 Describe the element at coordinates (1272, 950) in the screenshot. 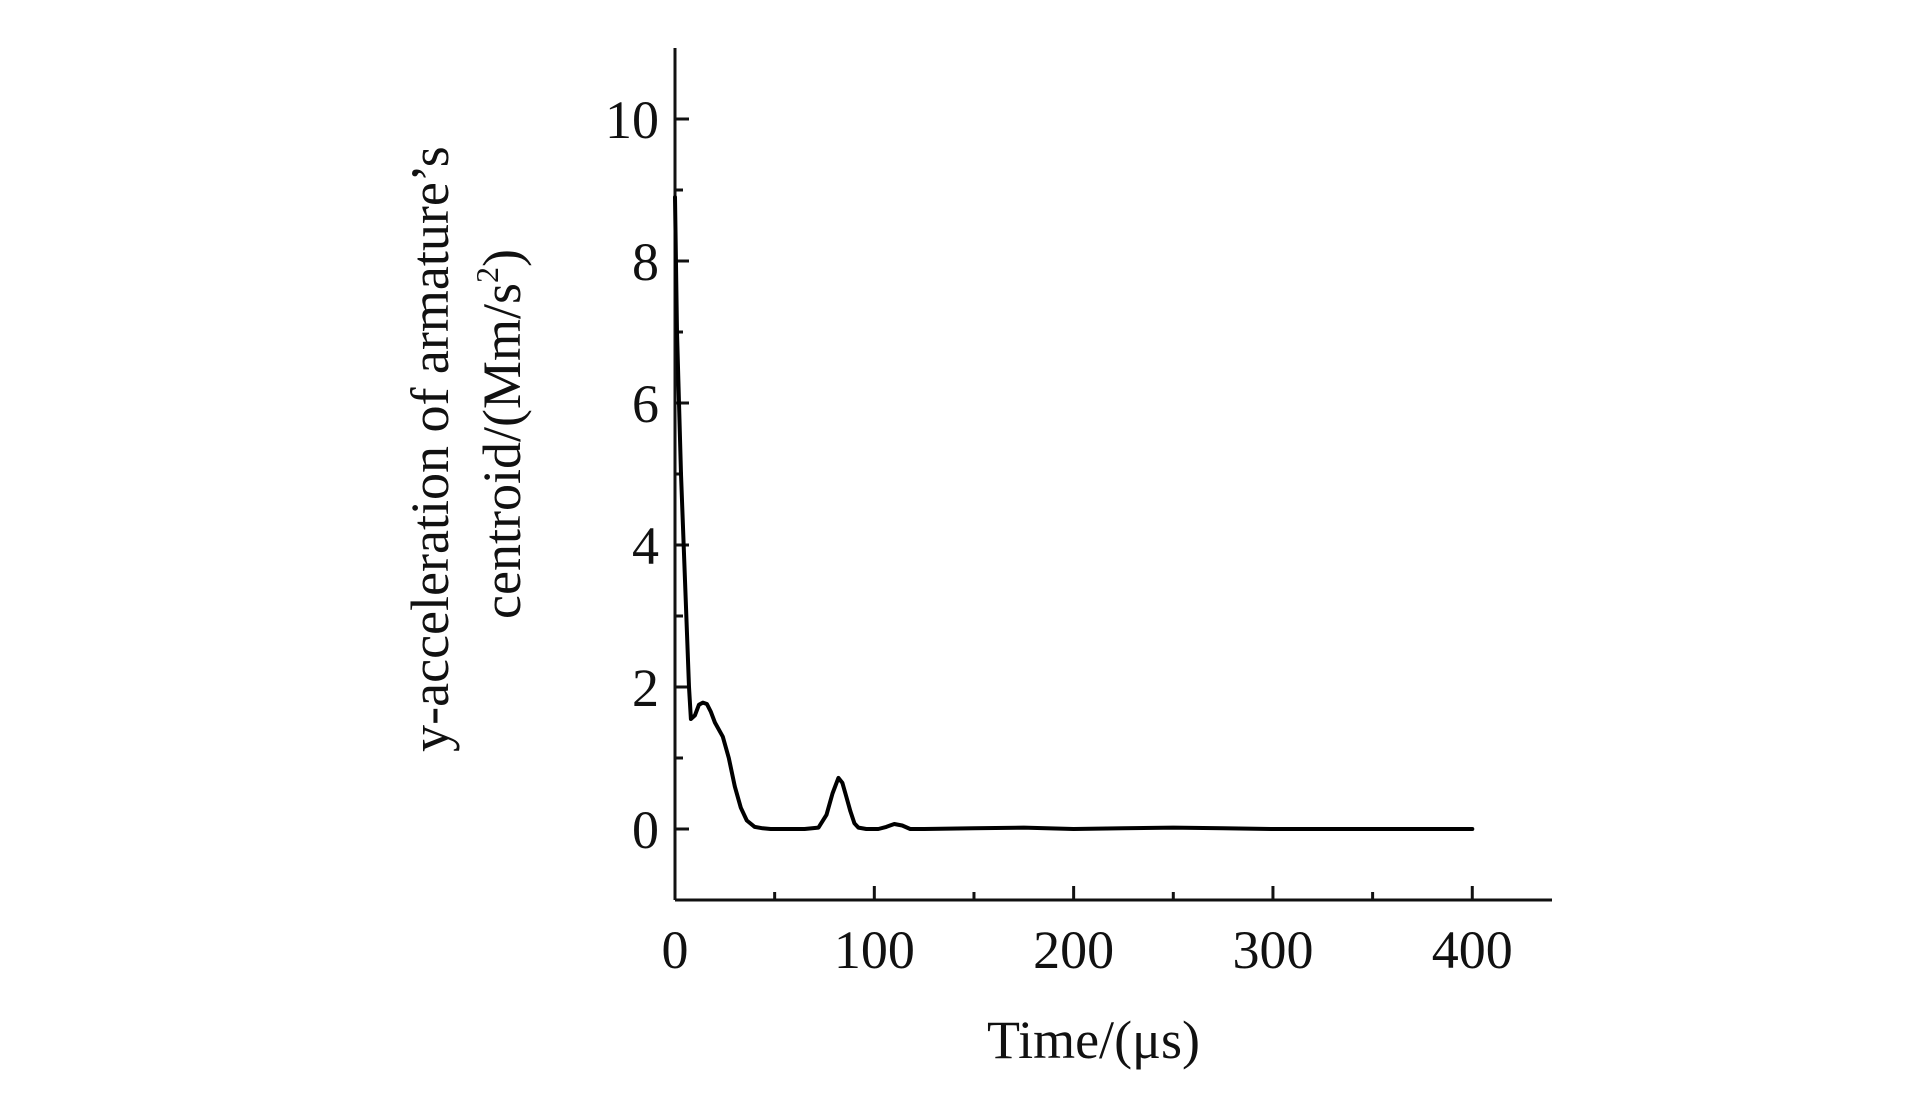

I see `x-tick-label: 300` at that location.